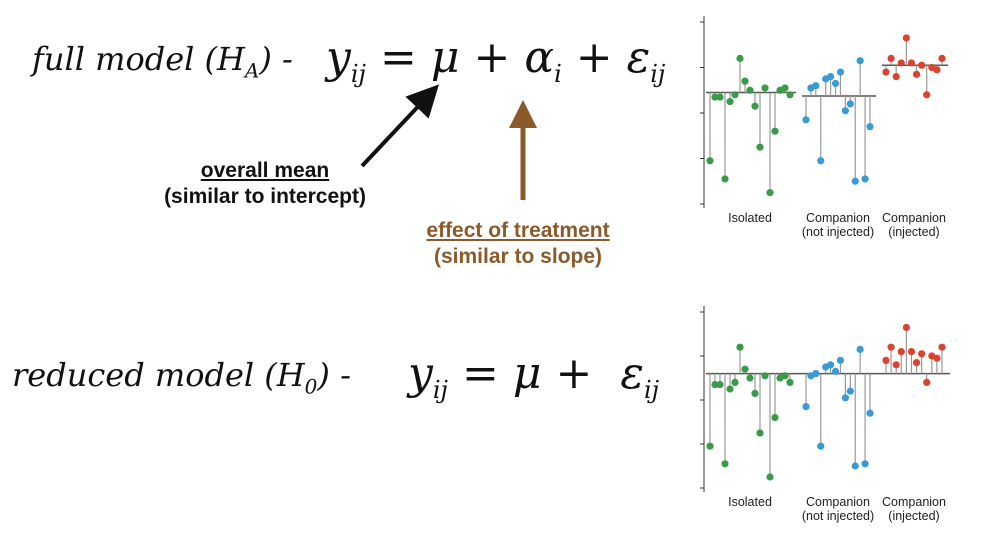 This screenshot has width=983, height=539. I want to click on reduced-model-label: reduced model (H0) -, so click(181, 377).